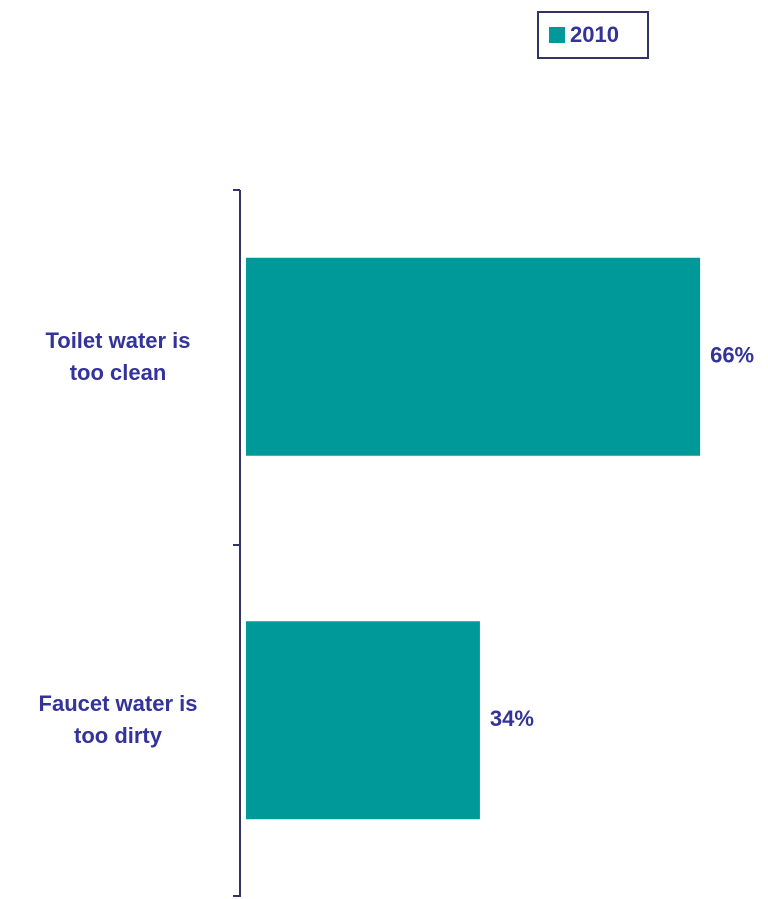  Describe the element at coordinates (118, 720) in the screenshot. I see `category-label: Faucet water is too dirty` at that location.